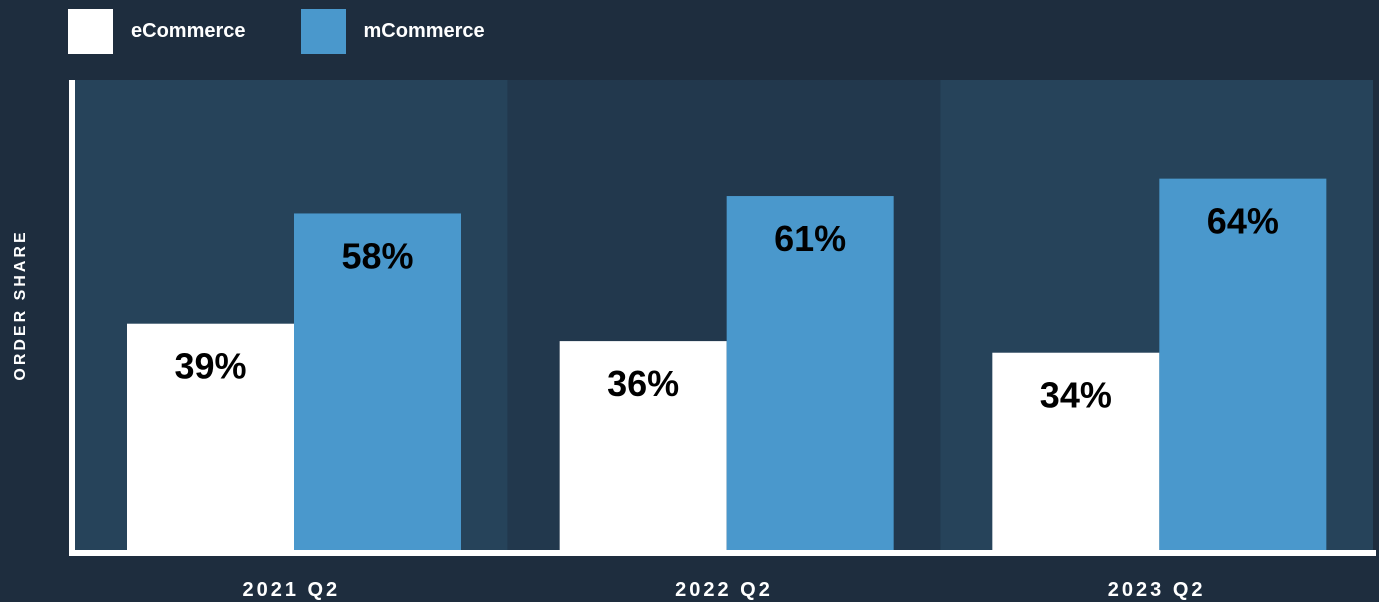  I want to click on legend-item-ecommerce: eCommerce, so click(157, 31).